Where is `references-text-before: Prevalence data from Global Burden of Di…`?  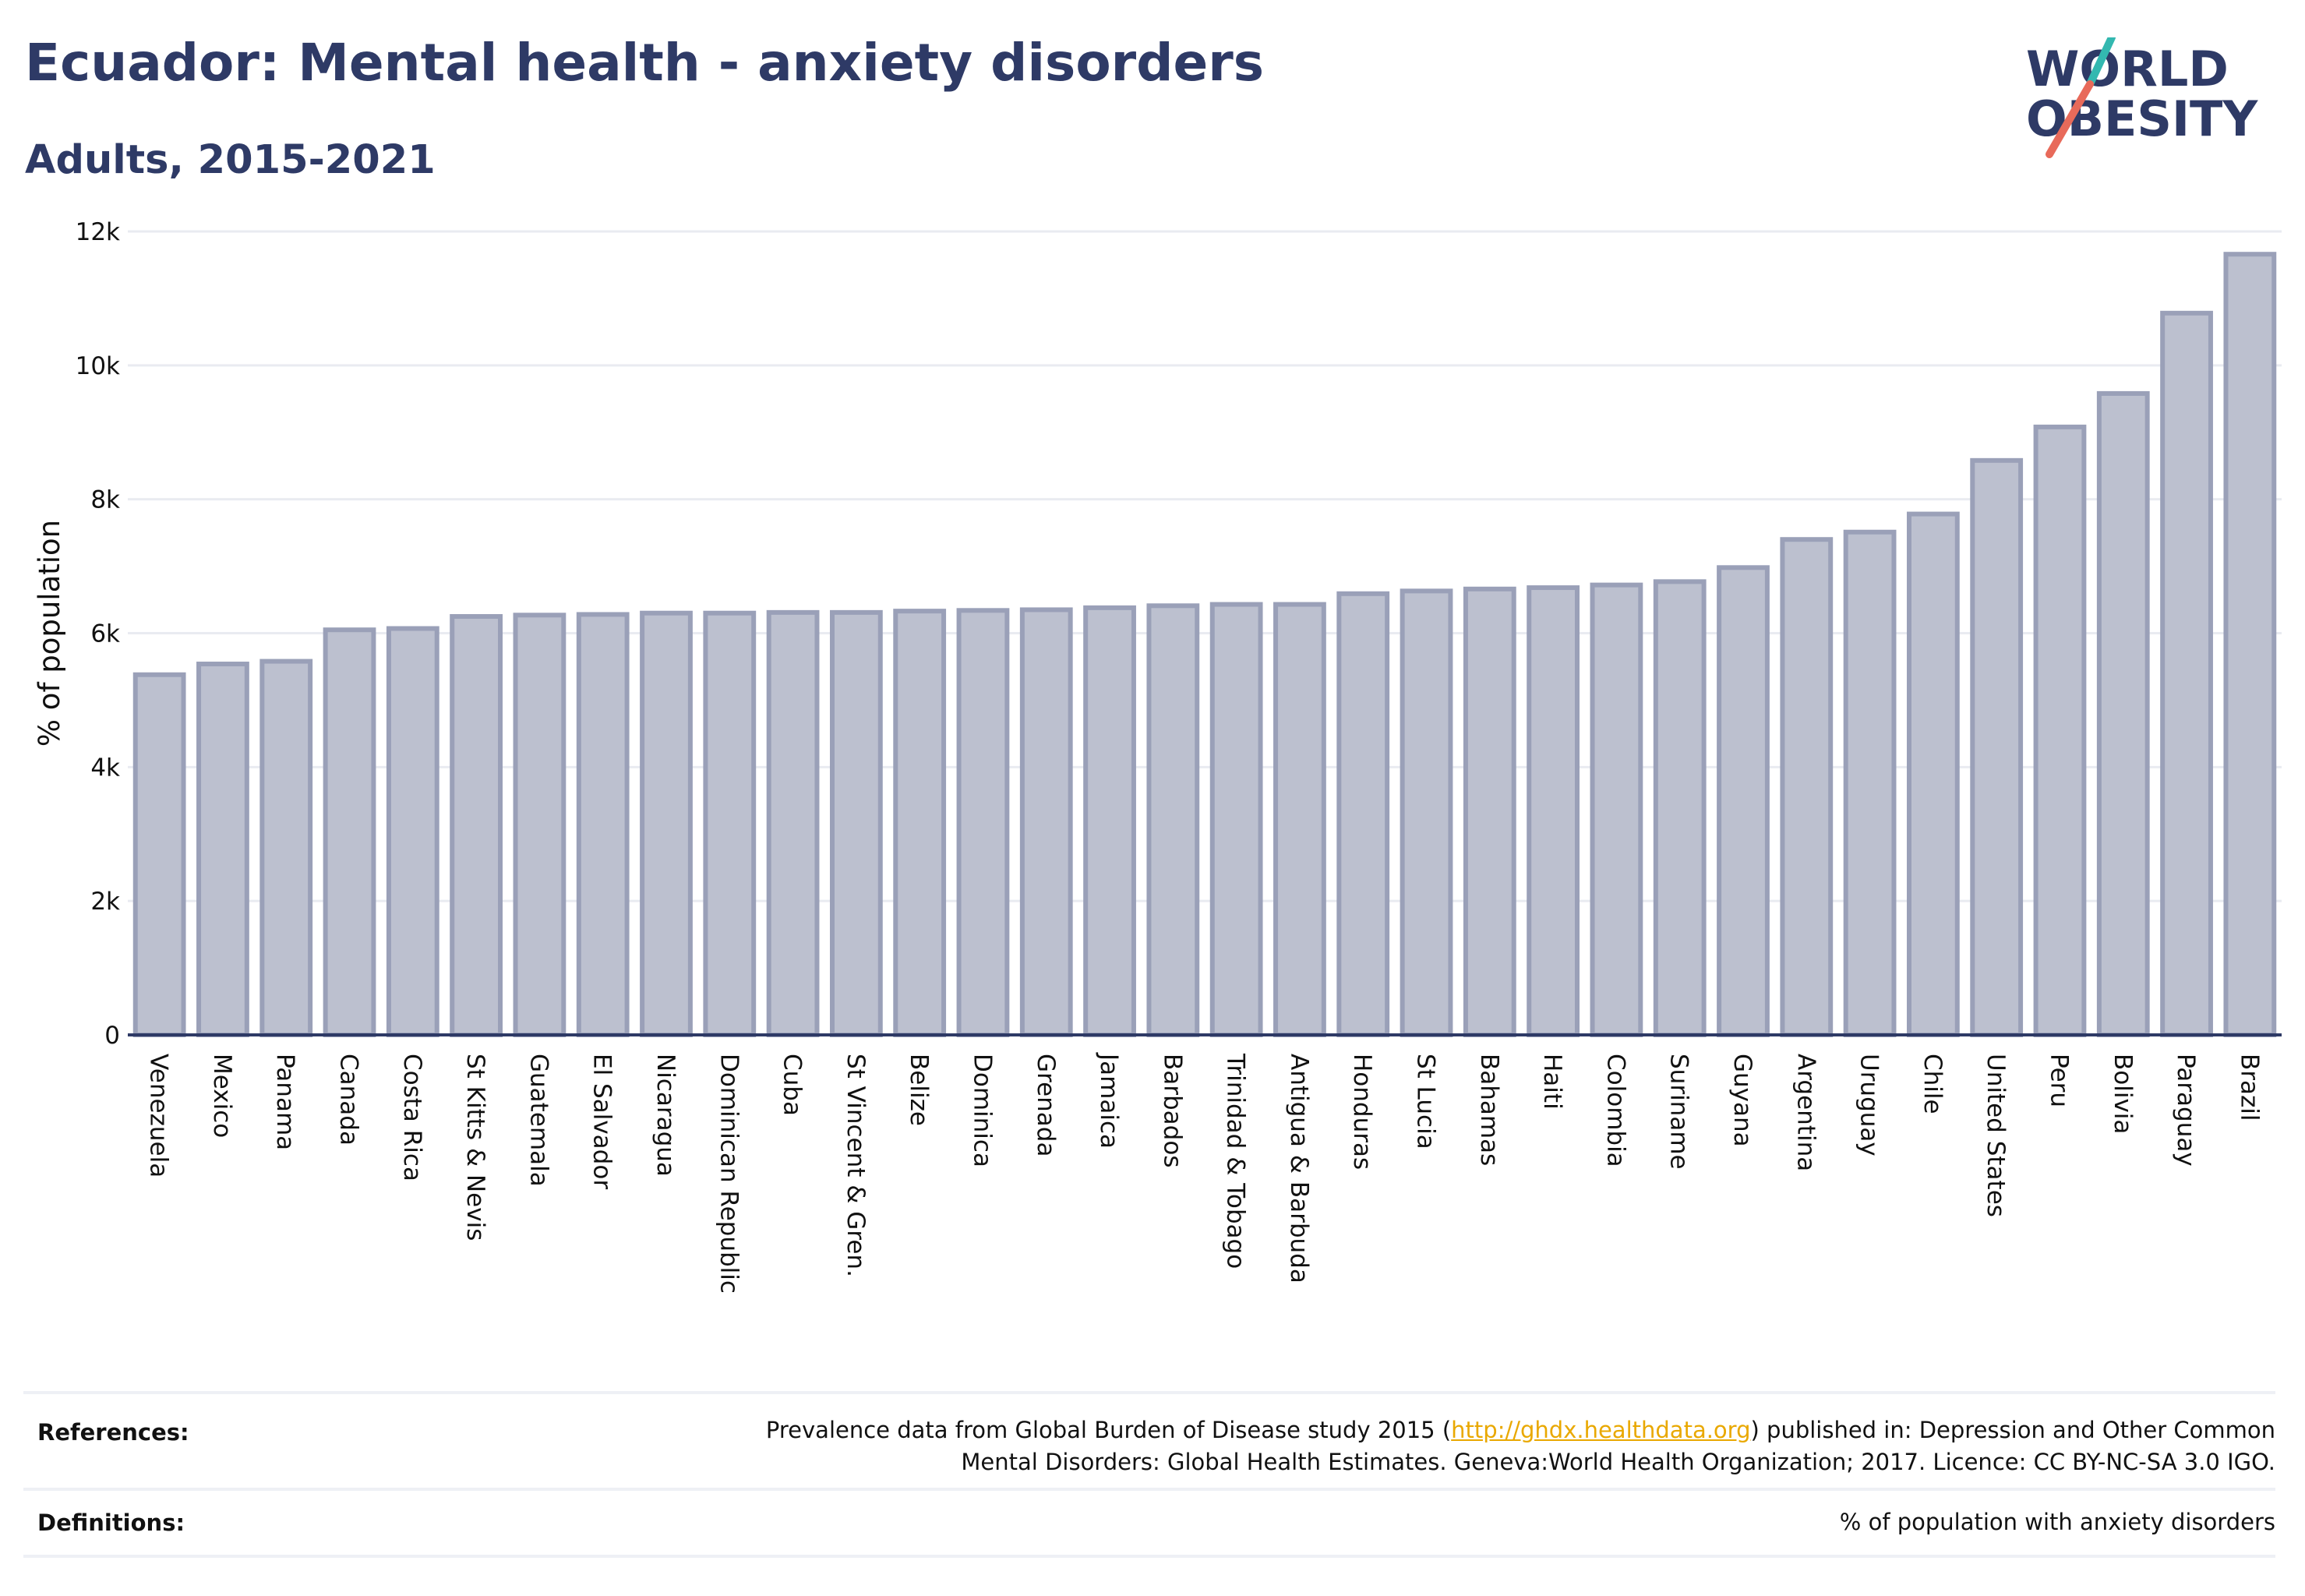 references-text-before: Prevalence data from Global Burden of Di… is located at coordinates (1108, 1430).